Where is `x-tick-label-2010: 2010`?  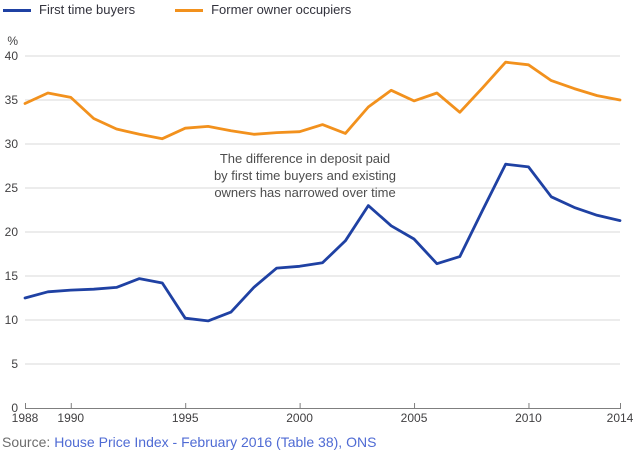
x-tick-label-2010: 2010 is located at coordinates (528, 418).